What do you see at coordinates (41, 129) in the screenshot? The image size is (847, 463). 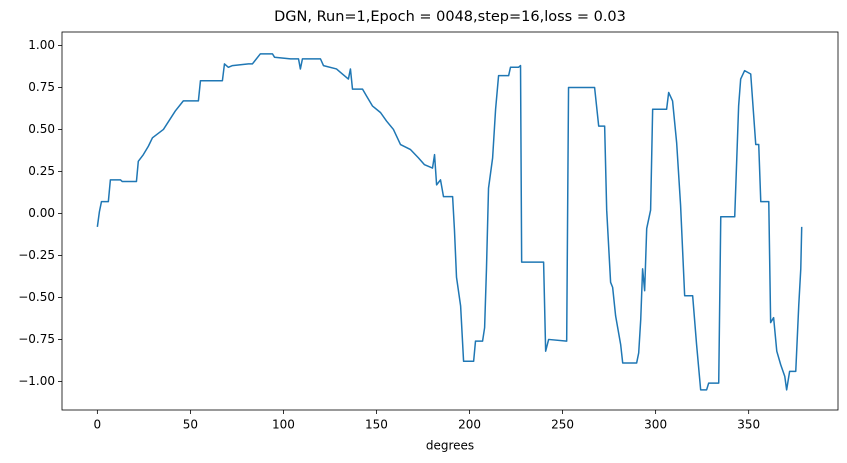 I see `y-tick-label: 0.50` at bounding box center [41, 129].